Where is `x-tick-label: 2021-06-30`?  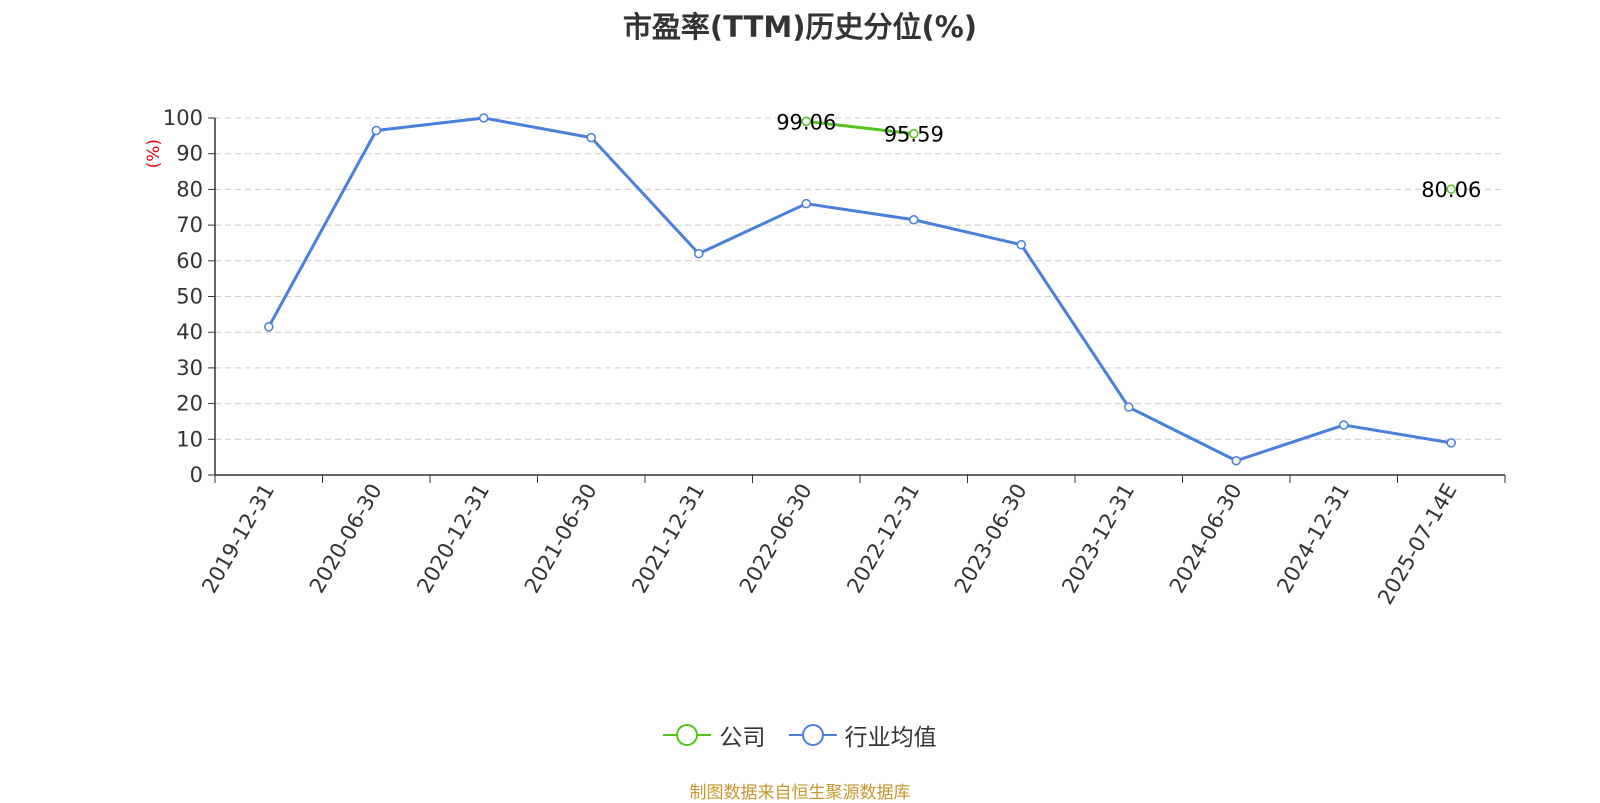
x-tick-label: 2021-06-30 is located at coordinates (561, 539).